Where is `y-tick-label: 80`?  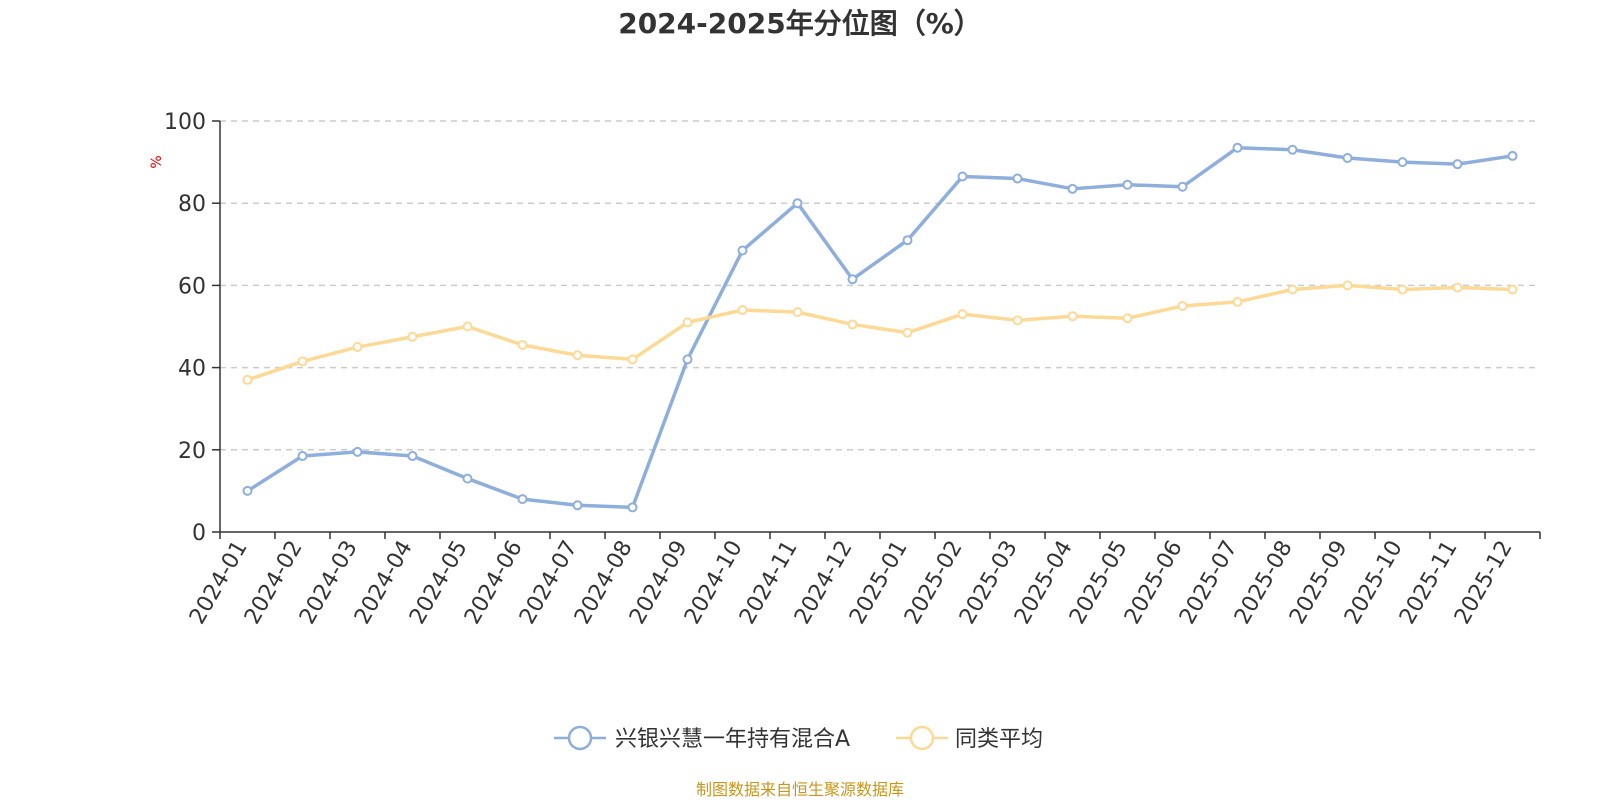 y-tick-label: 80 is located at coordinates (192, 204).